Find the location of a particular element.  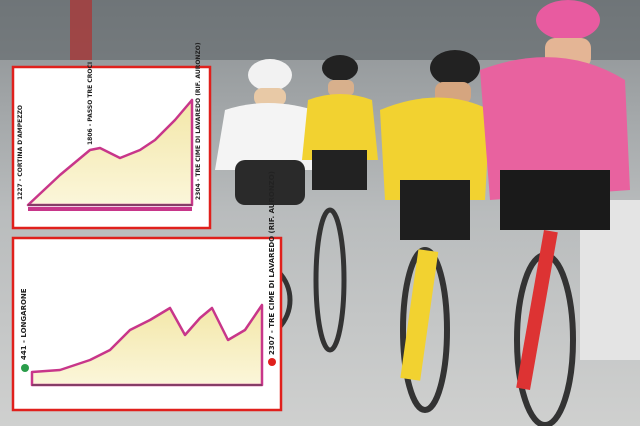

buildings is located at coordinates (320, 30).